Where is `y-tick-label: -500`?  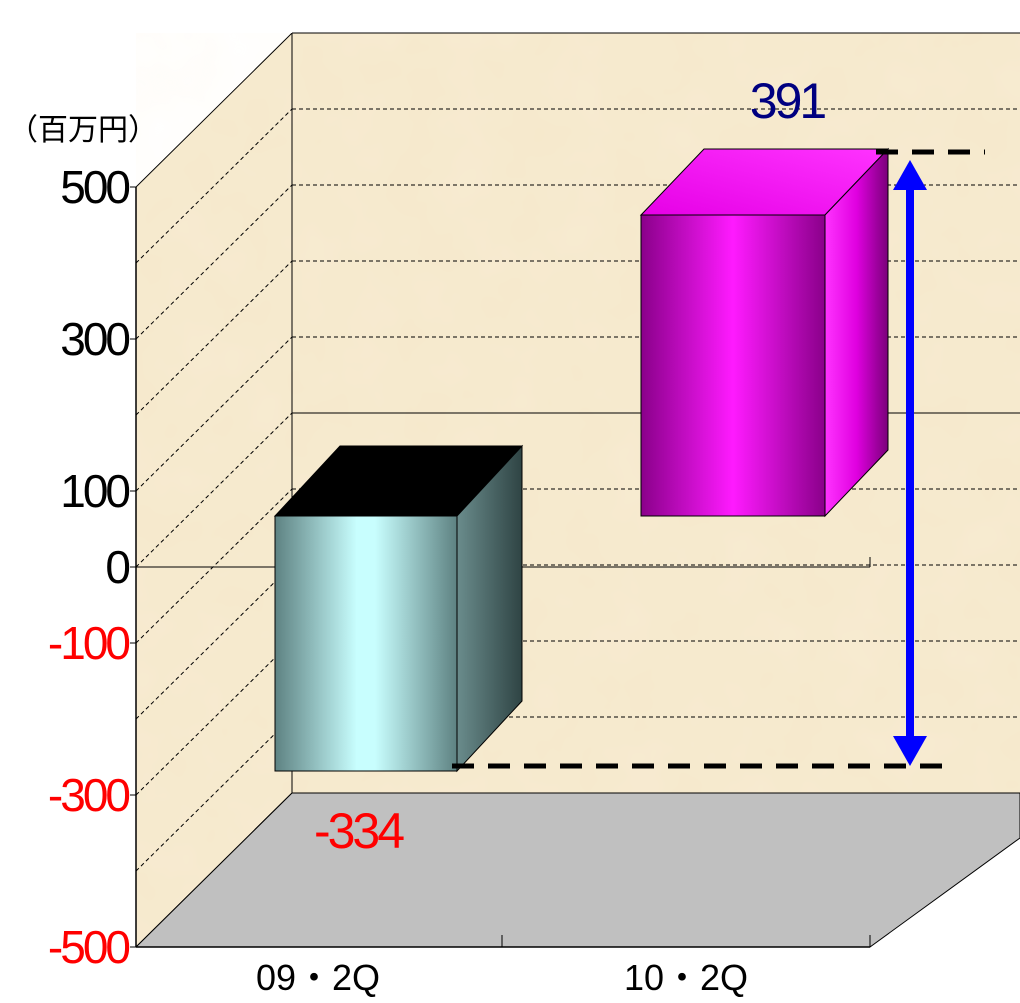
y-tick-label: -500 is located at coordinates (88, 947).